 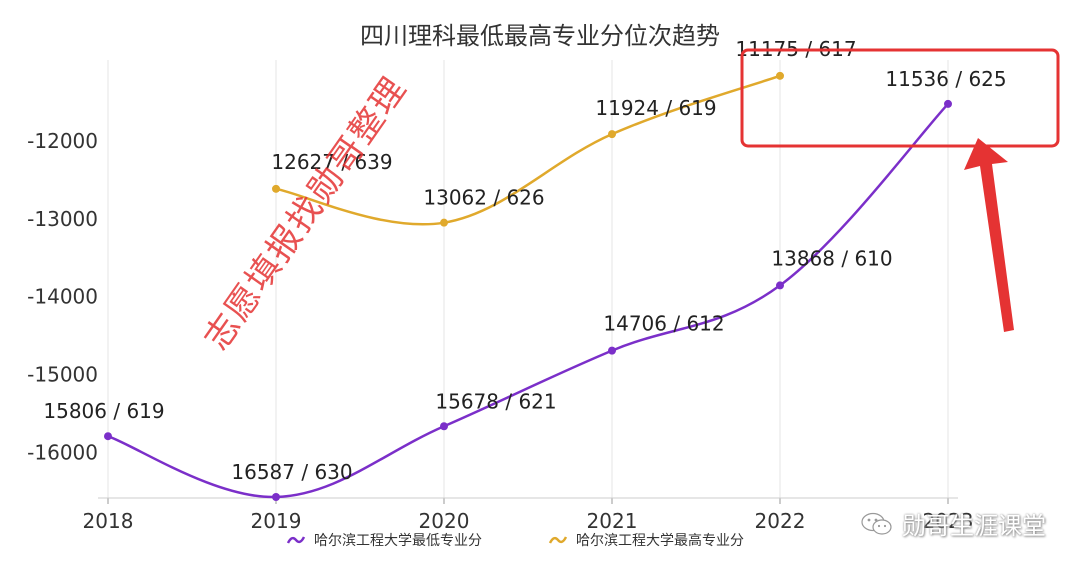 I want to click on y-tick-label: -13000, so click(x=62, y=219).